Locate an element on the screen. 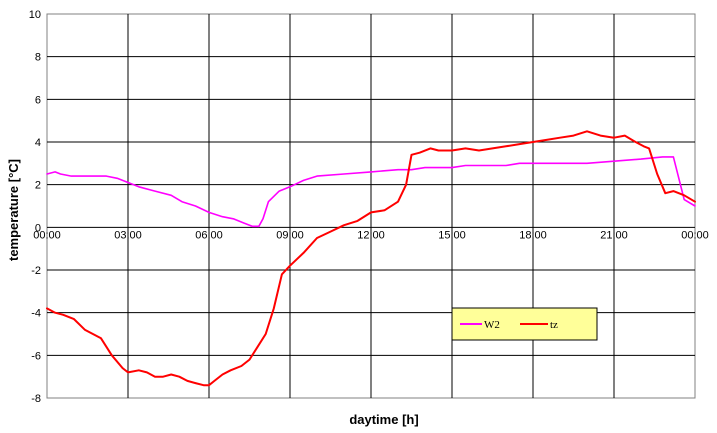  y-tick-label: -4 is located at coordinates (36, 314).